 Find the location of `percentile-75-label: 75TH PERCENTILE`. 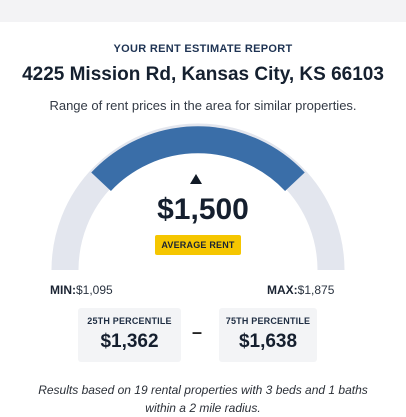

percentile-75-label: 75TH PERCENTILE is located at coordinates (268, 321).